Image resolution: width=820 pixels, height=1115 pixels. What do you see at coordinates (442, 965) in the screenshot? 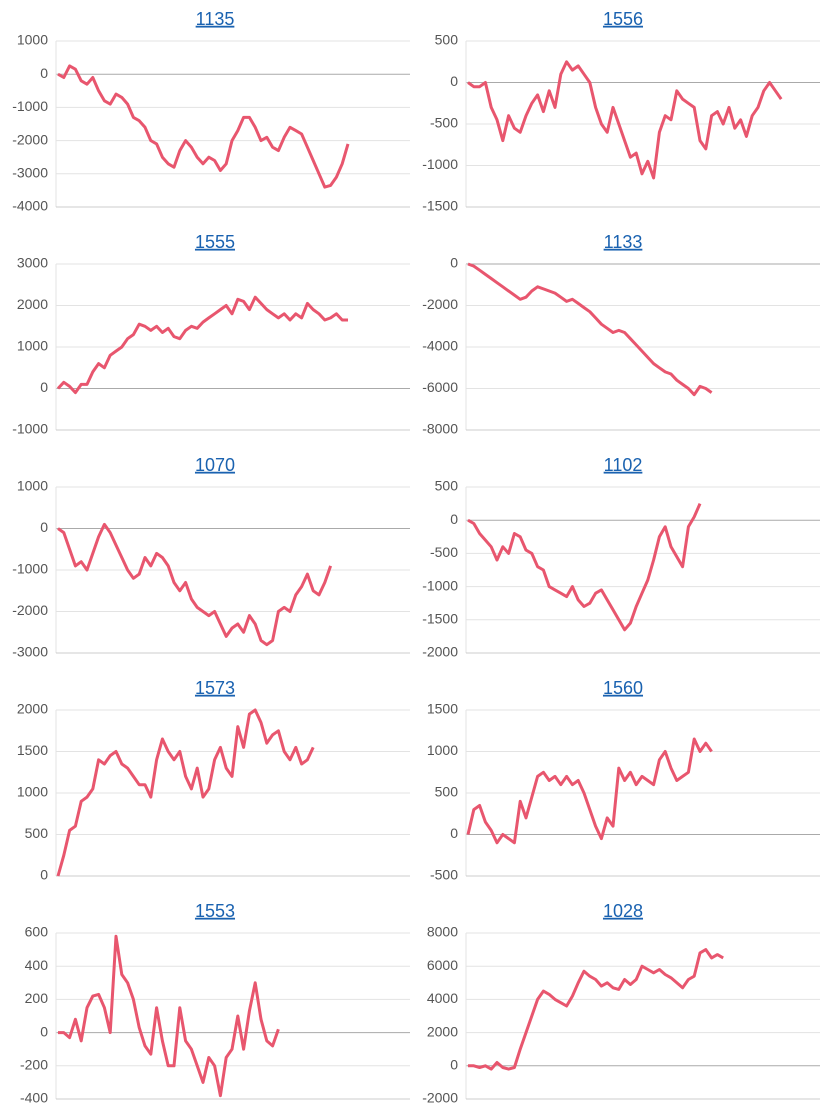
I see `y-tick-label: 6000` at bounding box center [442, 965].